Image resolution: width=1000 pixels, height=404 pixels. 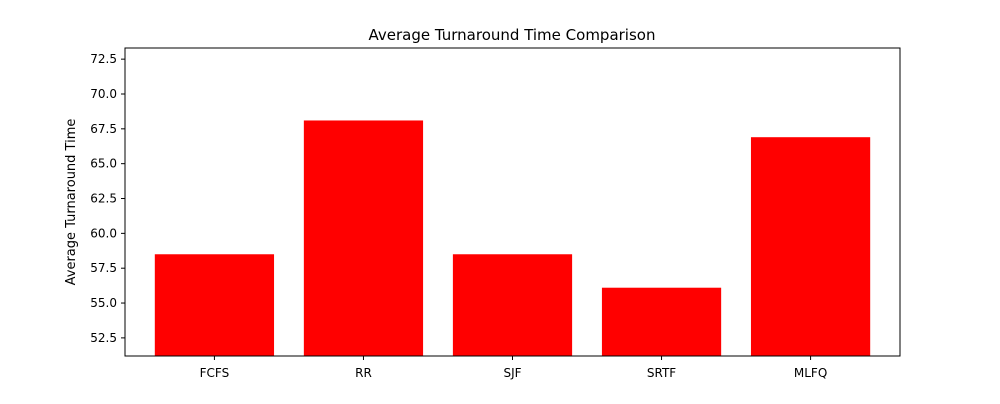 What do you see at coordinates (103, 338) in the screenshot?
I see `y-tick-label: 52.5` at bounding box center [103, 338].